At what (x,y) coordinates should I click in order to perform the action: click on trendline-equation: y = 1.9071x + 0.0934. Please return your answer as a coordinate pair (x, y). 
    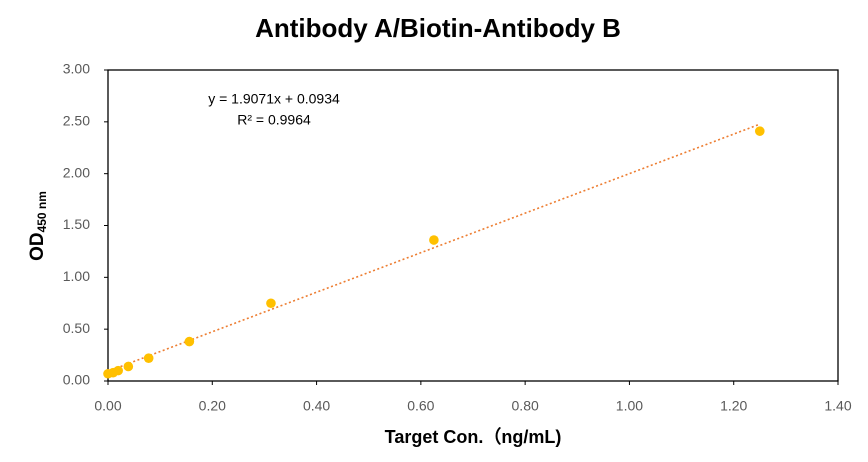
    Looking at the image, I should click on (274, 99).